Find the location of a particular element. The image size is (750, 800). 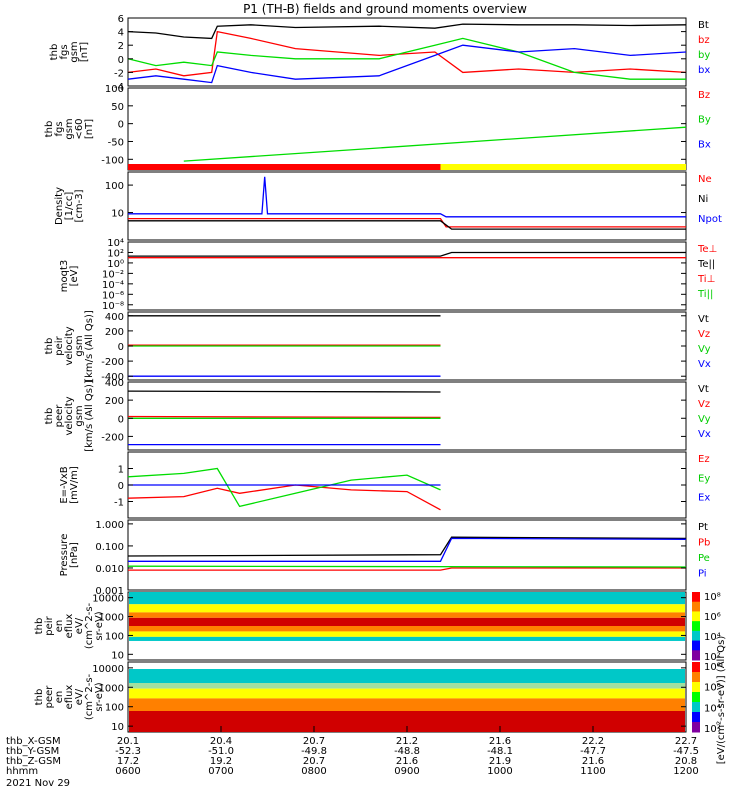

legend-entry-Ti⊥: Ti⊥ is located at coordinates (706, 279).